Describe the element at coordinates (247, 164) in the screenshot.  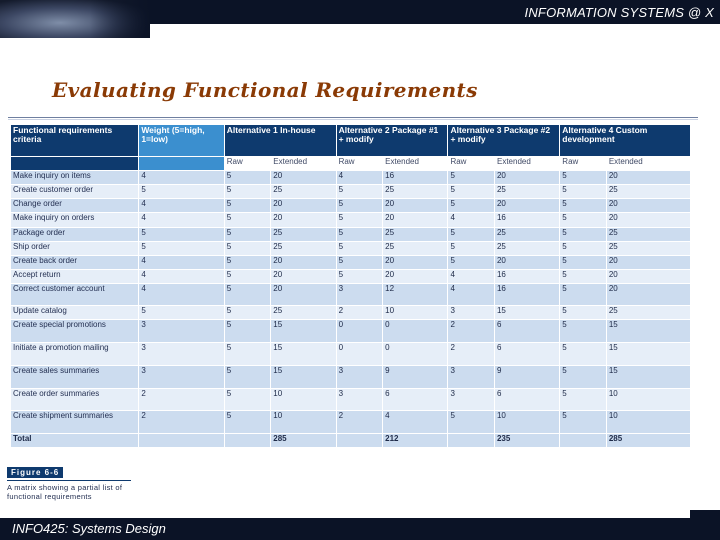
I see `alt1-raw-header: Raw` at that location.